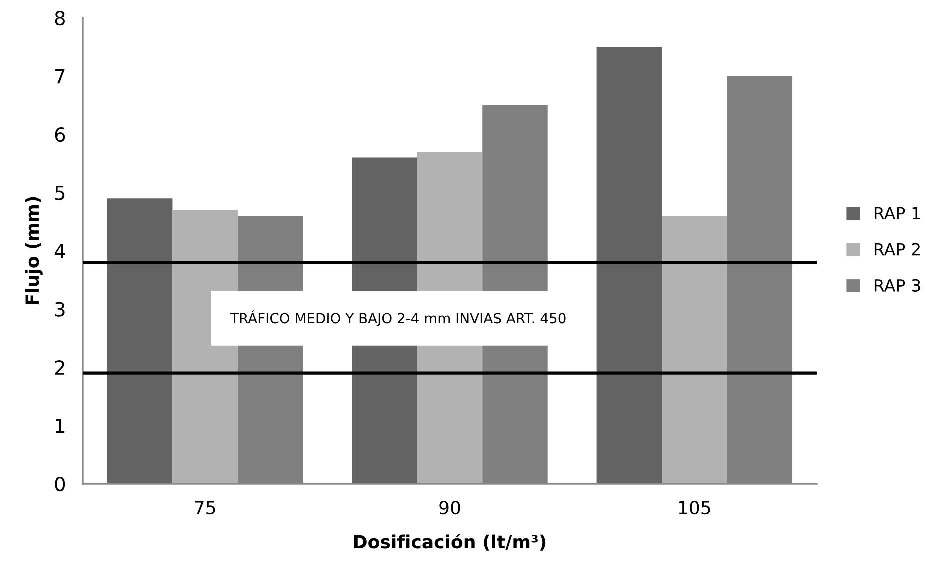  What do you see at coordinates (60, 309) in the screenshot?
I see `y-tick-label: 3` at bounding box center [60, 309].